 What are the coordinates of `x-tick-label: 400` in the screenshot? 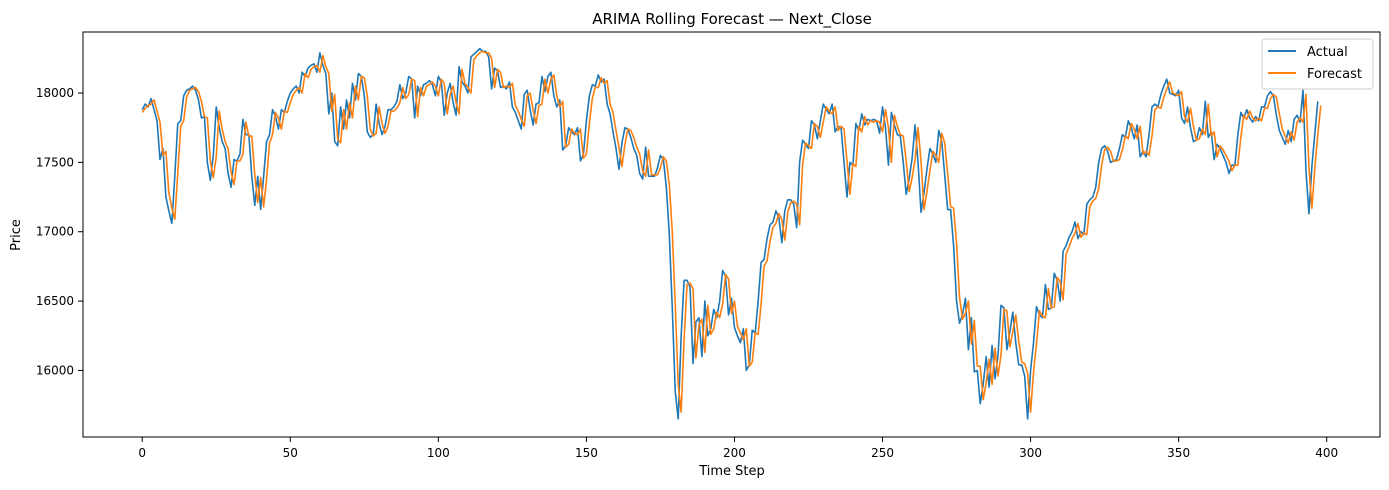 It's located at (1326, 453).